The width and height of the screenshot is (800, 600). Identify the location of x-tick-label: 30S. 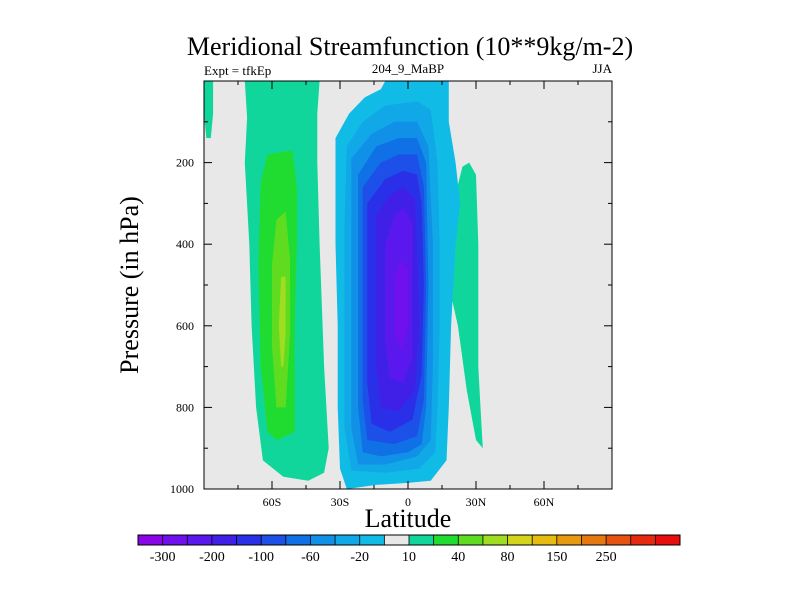
(340, 502).